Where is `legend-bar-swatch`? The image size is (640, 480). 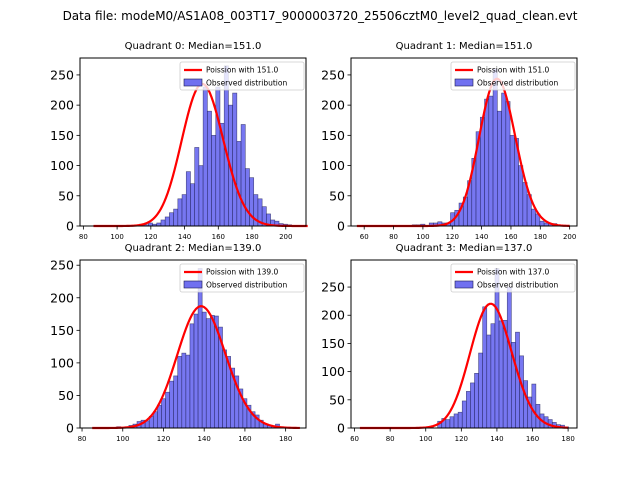 legend-bar-swatch is located at coordinates (464, 284).